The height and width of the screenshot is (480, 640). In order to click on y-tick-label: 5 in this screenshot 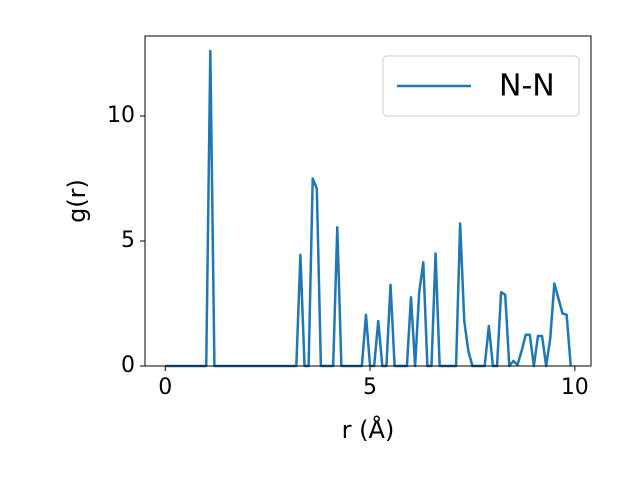, I will do `click(128, 240)`.